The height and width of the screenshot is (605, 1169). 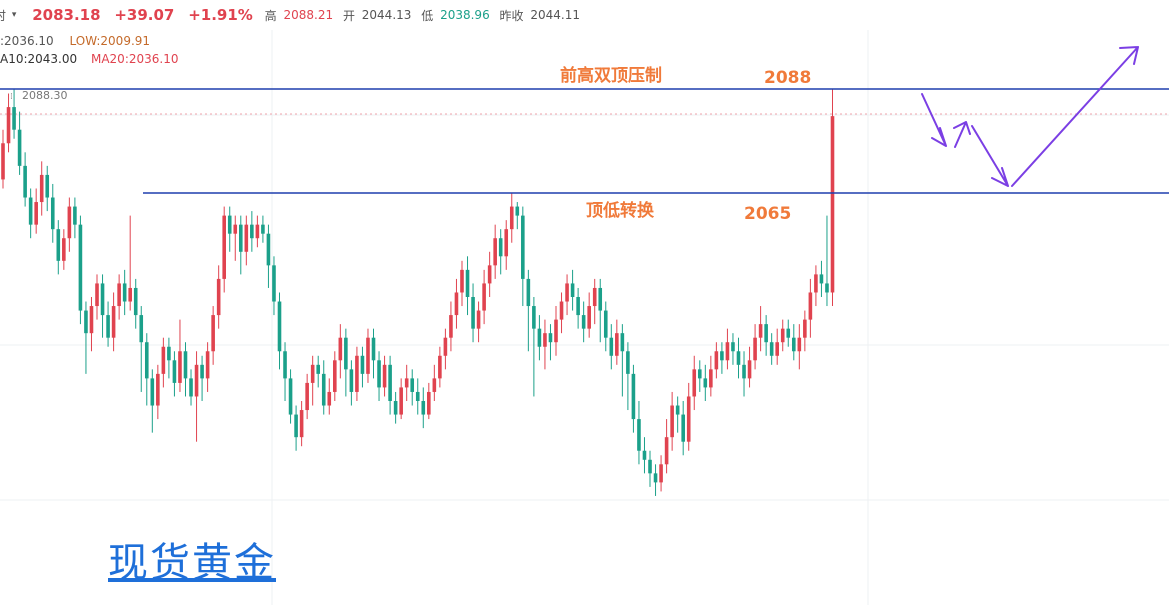 I want to click on annotation-support-text: 顶低转换, so click(x=620, y=210).